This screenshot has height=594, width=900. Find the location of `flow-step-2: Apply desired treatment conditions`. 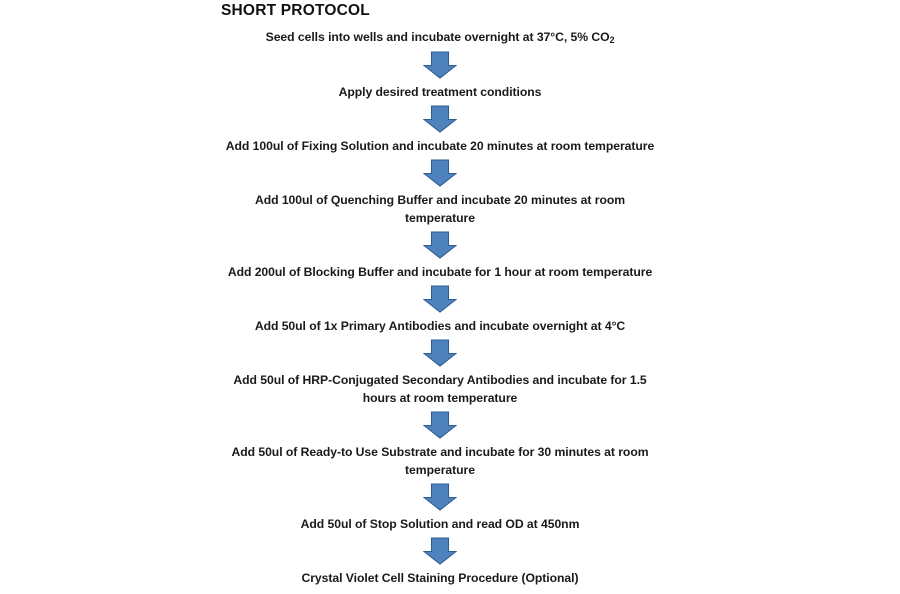

flow-step-2: Apply desired treatment conditions is located at coordinates (440, 92).